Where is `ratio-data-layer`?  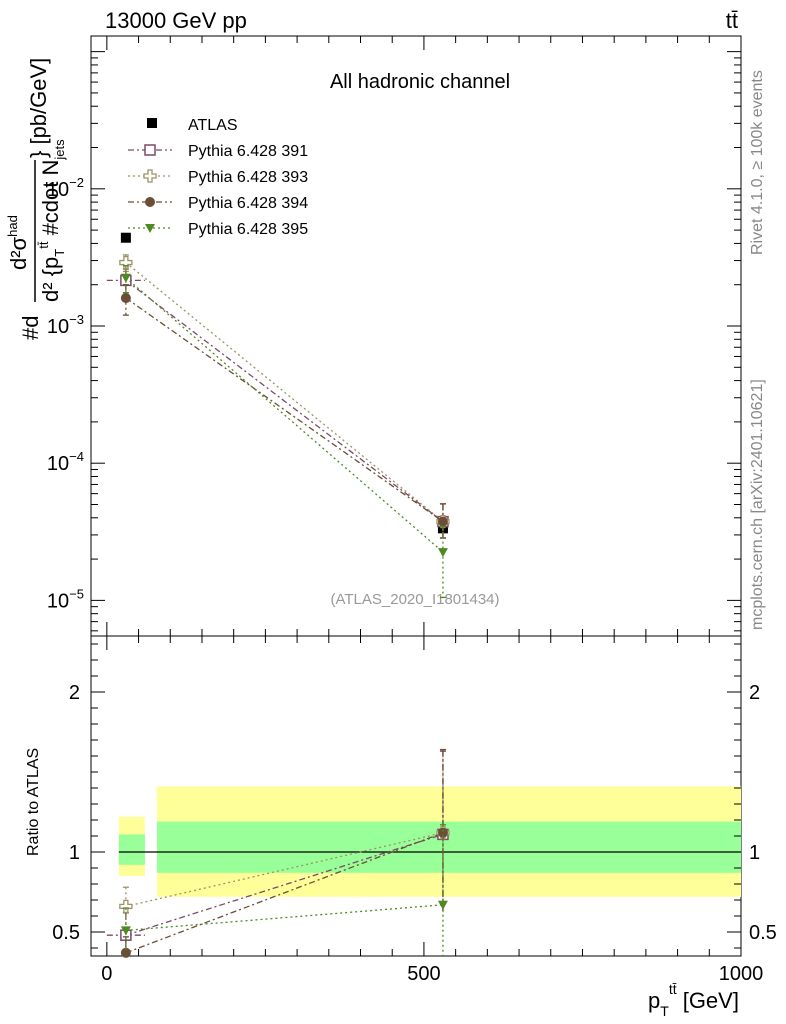 ratio-data-layer is located at coordinates (278, 853).